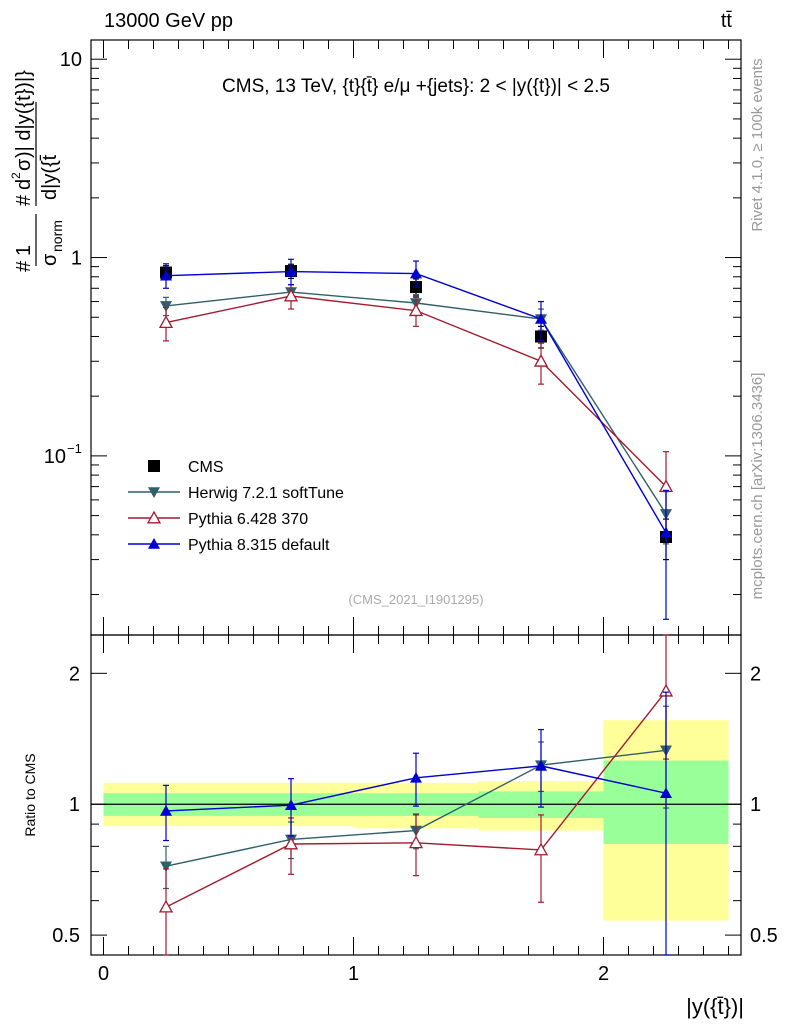 This screenshot has width=786, height=1024. I want to click on ylabel-denominator: d|y({t̄, so click(50, 177).